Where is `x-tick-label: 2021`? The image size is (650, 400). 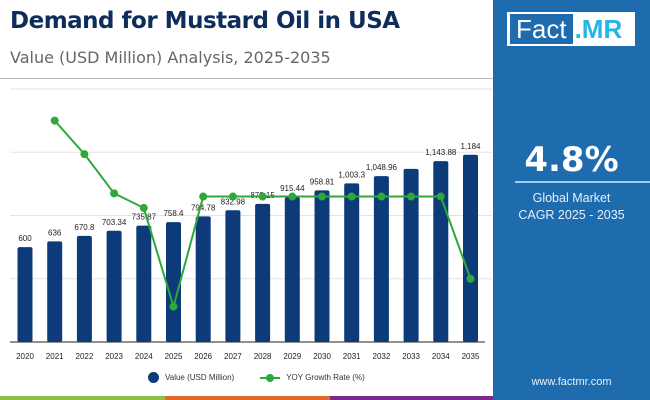 x-tick-label: 2021 is located at coordinates (55, 356).